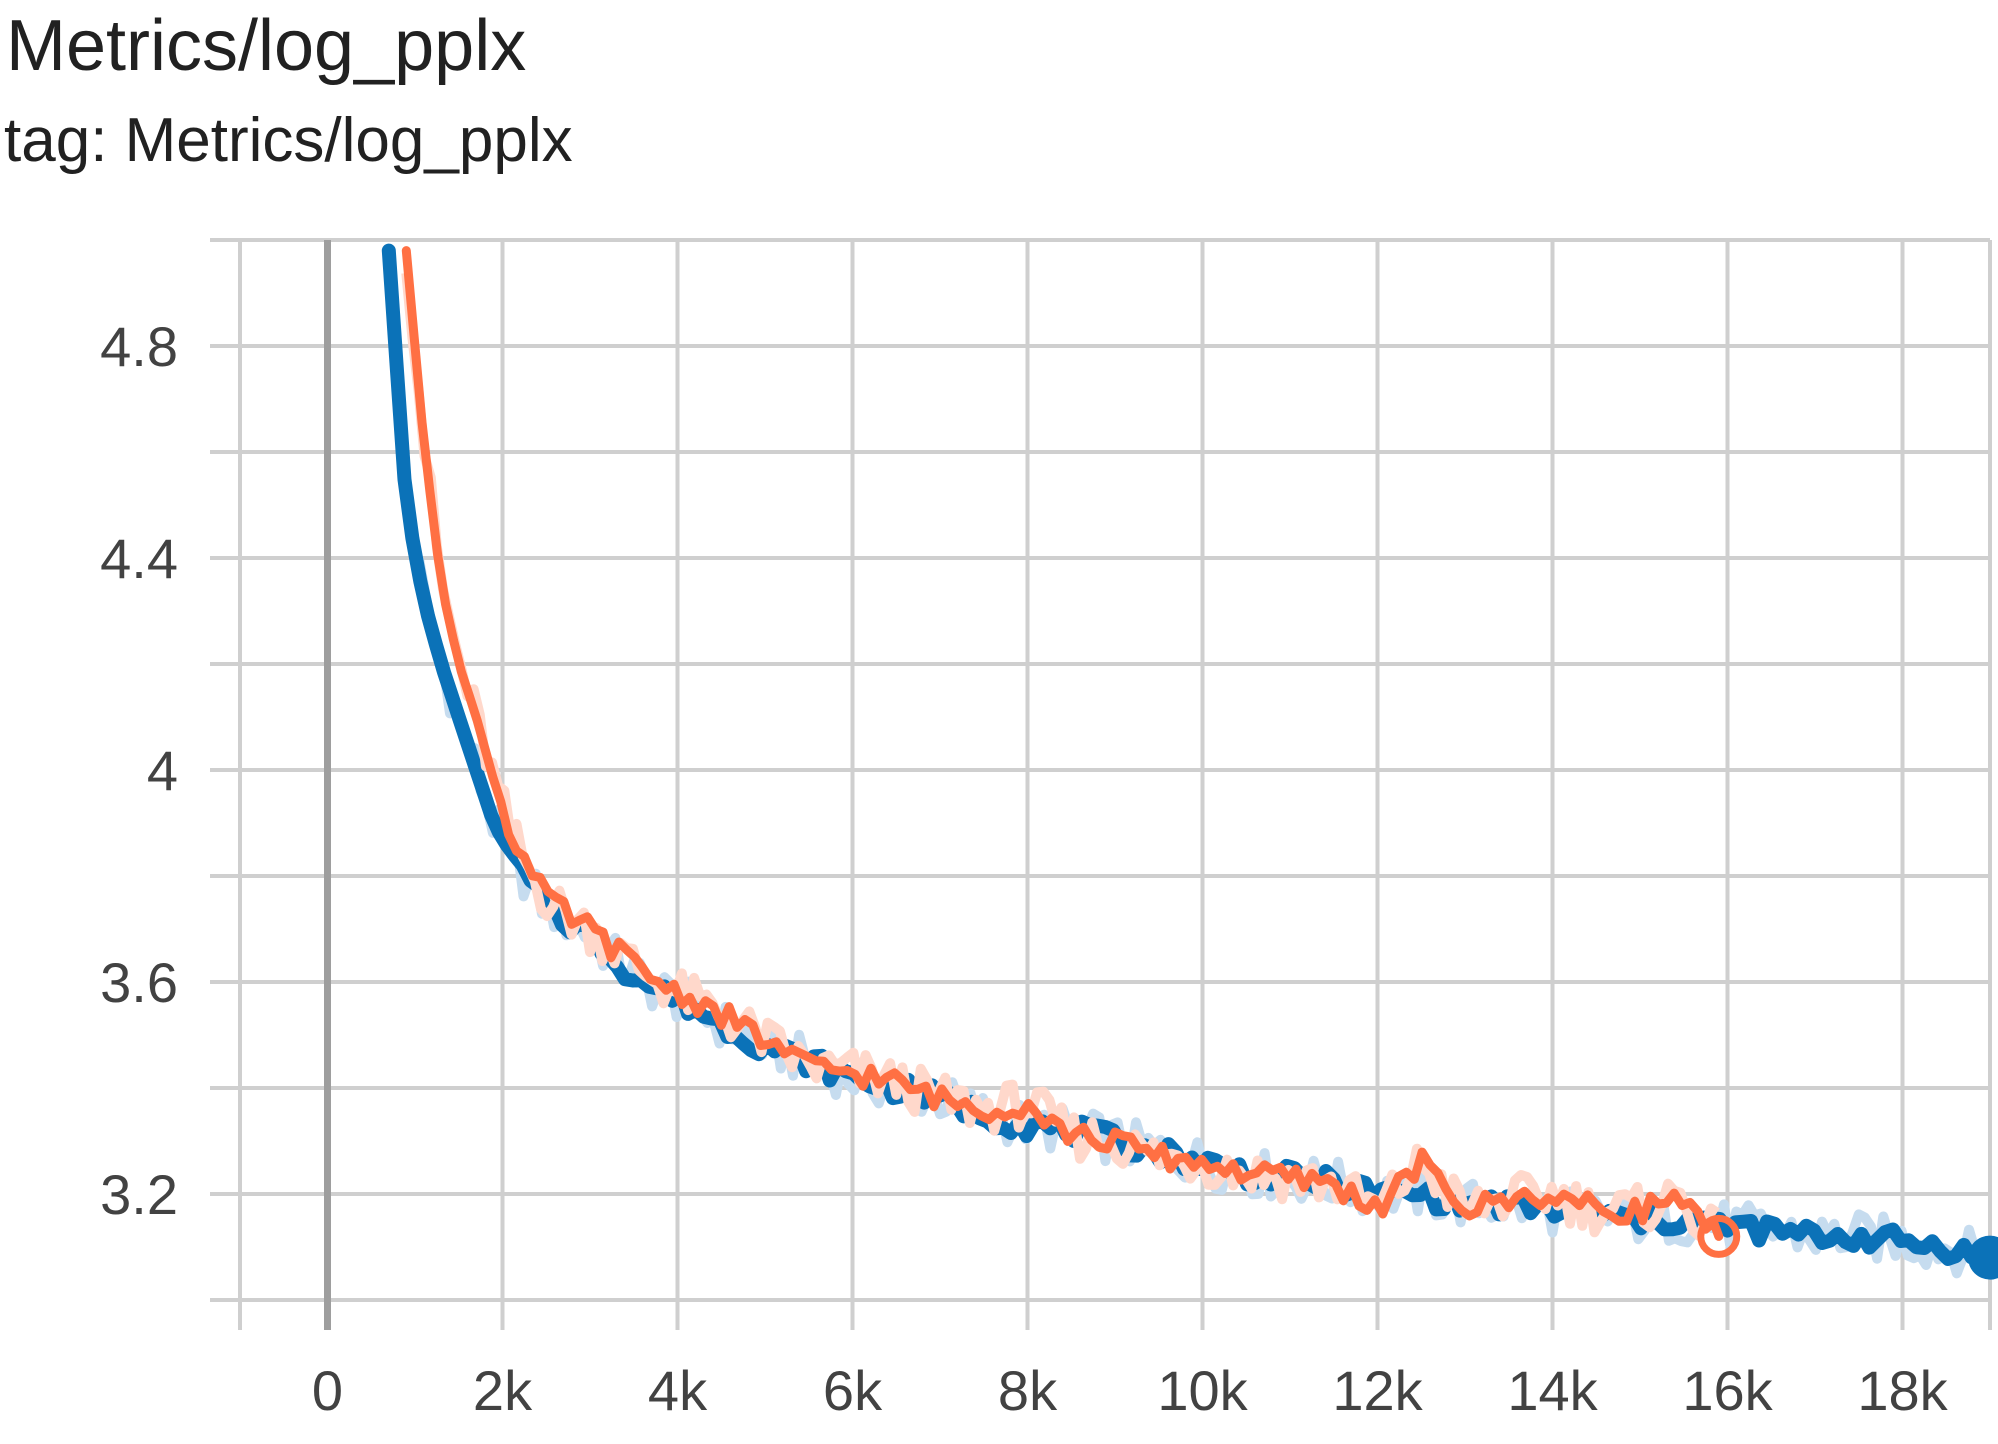 Image resolution: width=1998 pixels, height=1444 pixels. I want to click on x-tick-label: 2k, so click(503, 1390).